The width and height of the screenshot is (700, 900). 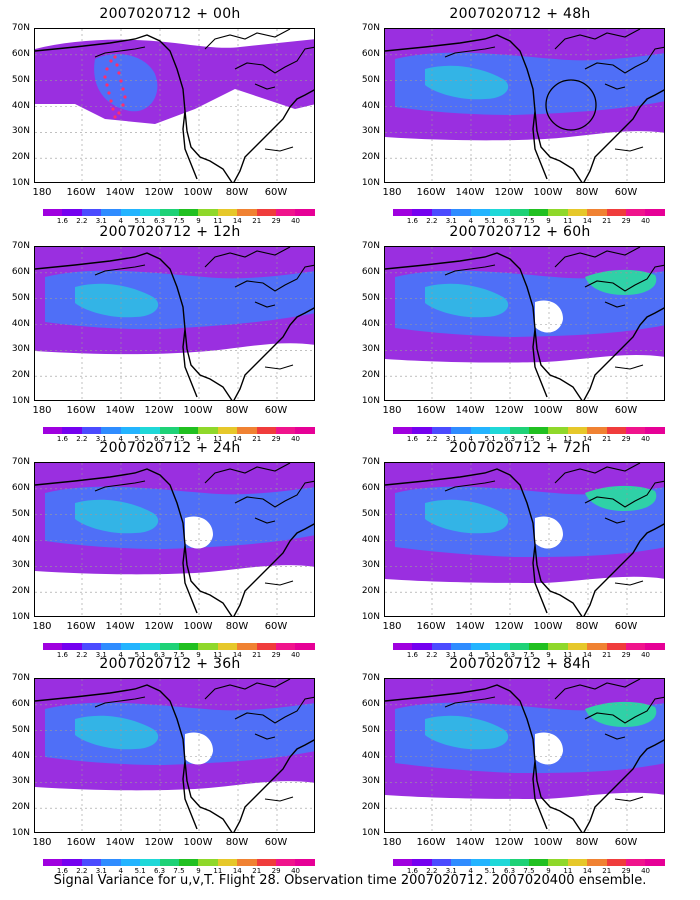 I want to click on variance-field-mid, so click(x=126, y=83).